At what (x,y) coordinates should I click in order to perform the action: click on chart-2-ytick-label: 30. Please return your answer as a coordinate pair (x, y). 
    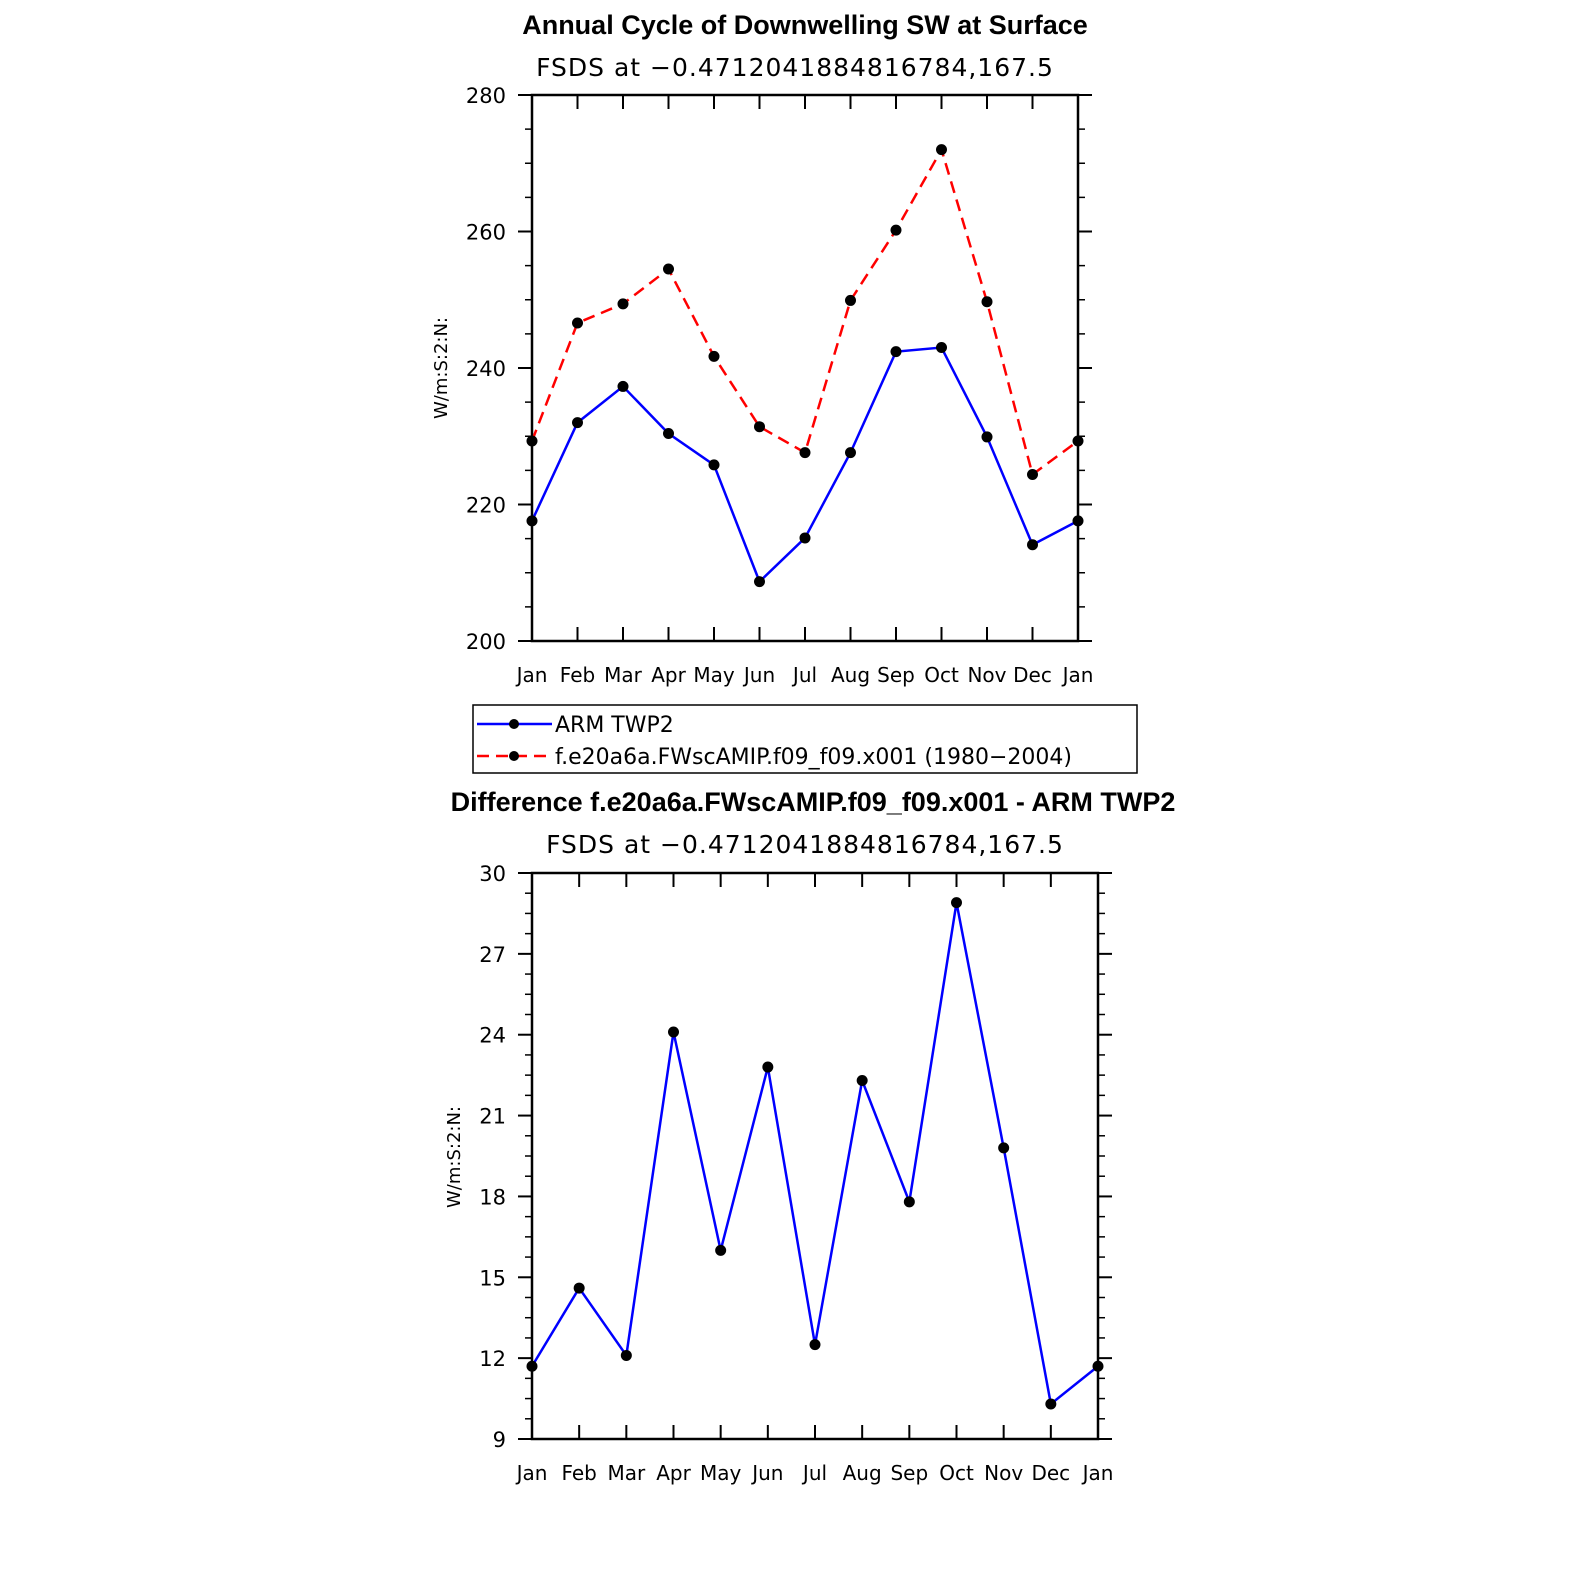
    Looking at the image, I should click on (492, 874).